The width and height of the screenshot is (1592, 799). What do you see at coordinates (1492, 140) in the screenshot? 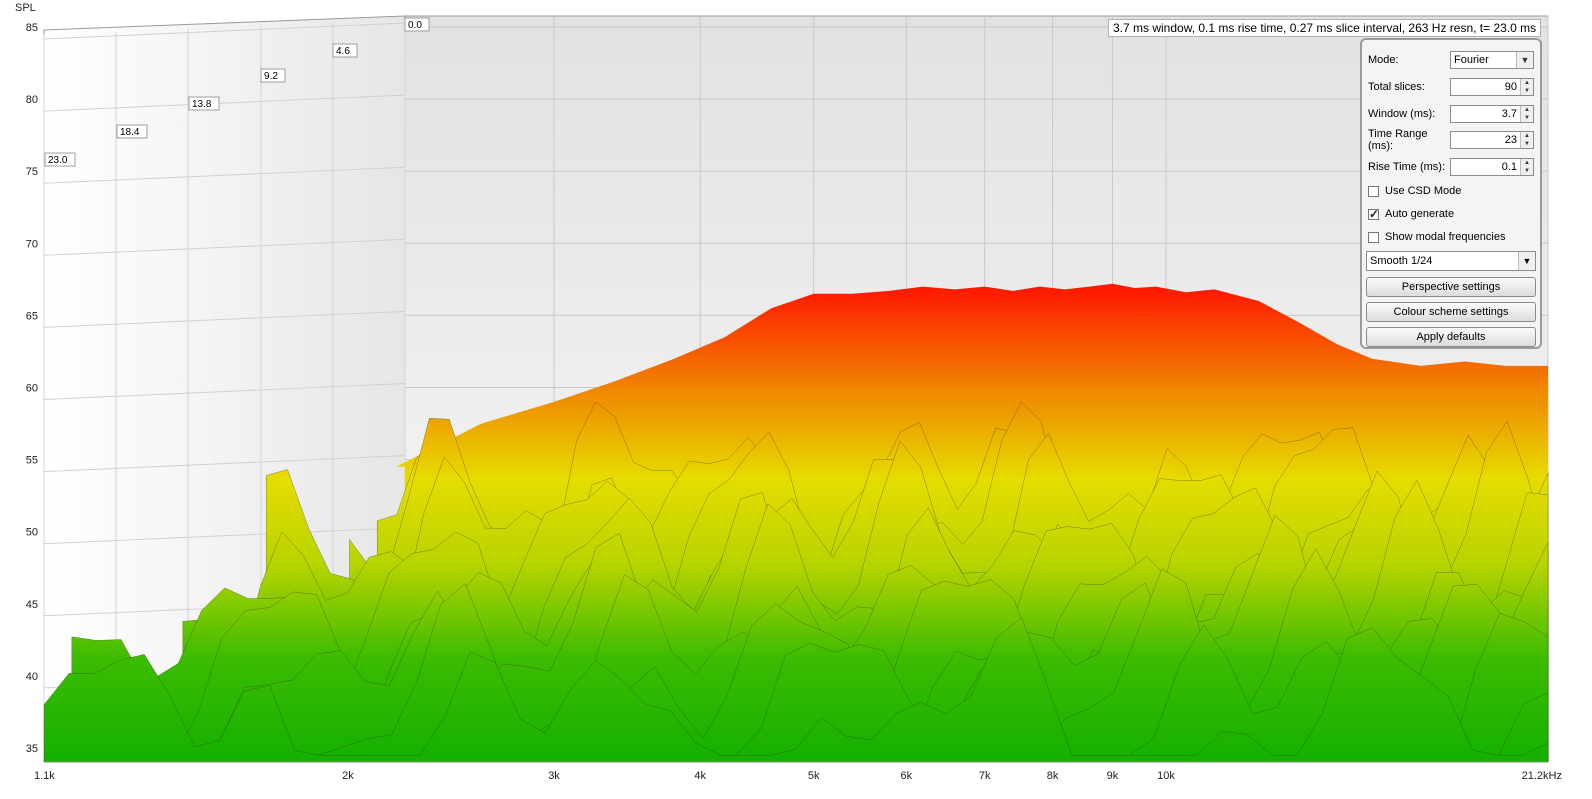
I see `time-range-spinner: 23 ▲ ▼` at bounding box center [1492, 140].